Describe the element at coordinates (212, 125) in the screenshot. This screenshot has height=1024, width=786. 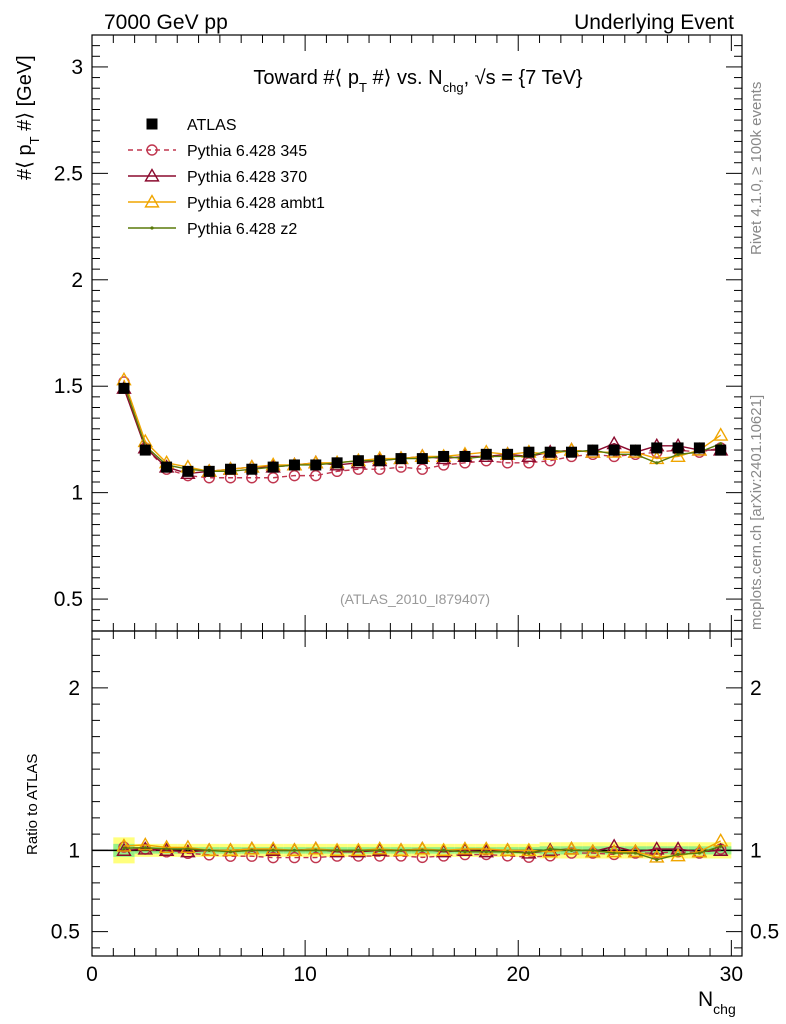
I see `legend-label: ATLAS` at that location.